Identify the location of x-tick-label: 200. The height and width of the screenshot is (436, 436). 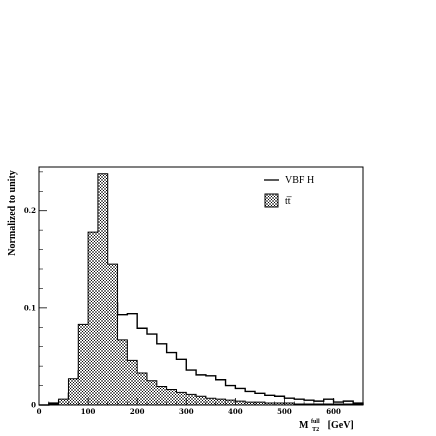
(137, 411).